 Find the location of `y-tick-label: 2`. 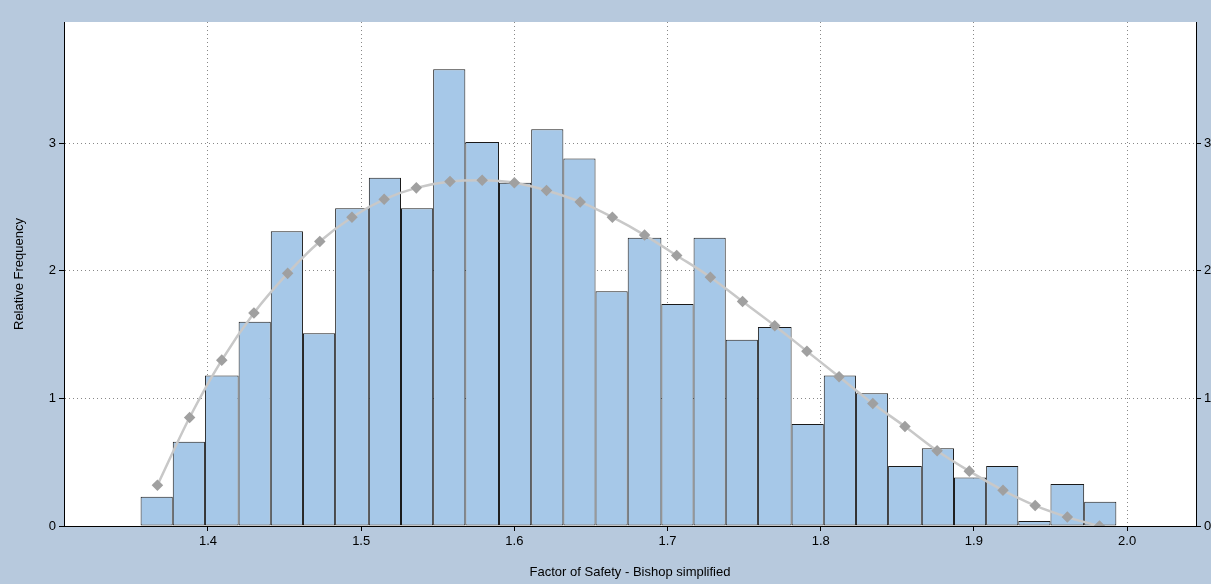

y-tick-label: 2 is located at coordinates (52, 270).